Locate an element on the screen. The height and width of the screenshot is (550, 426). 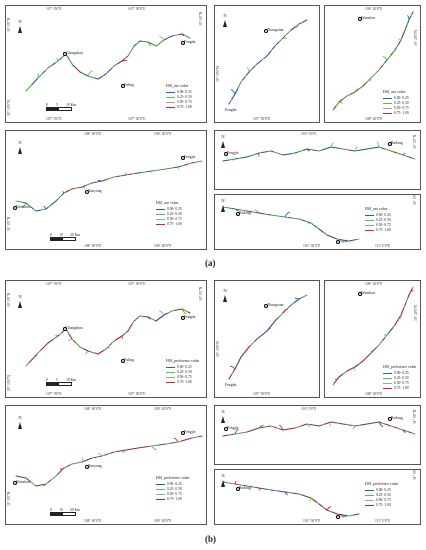
tick-label: 108° 20'0"E is located at coordinates (374, 9).